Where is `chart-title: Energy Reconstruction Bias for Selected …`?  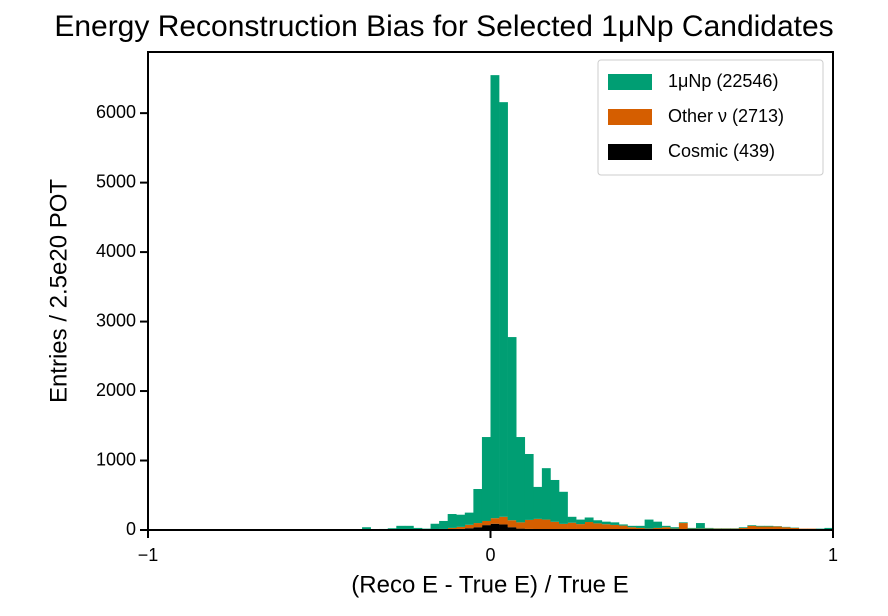
chart-title: Energy Reconstruction Bias for Selected … is located at coordinates (443, 26).